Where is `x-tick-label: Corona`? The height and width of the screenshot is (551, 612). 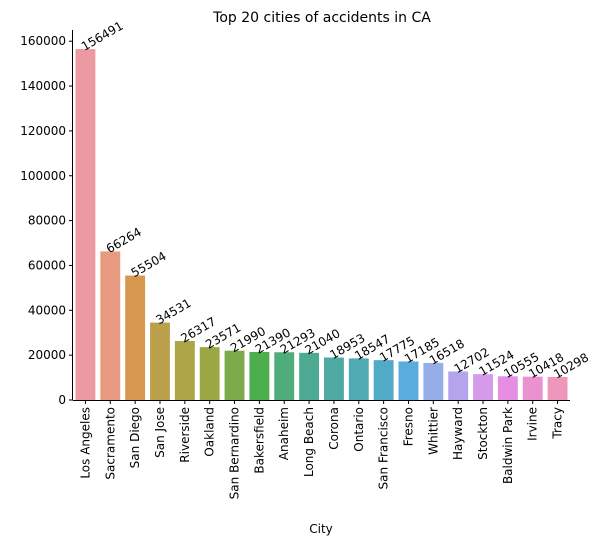
x-tick-label: Corona is located at coordinates (334, 428).